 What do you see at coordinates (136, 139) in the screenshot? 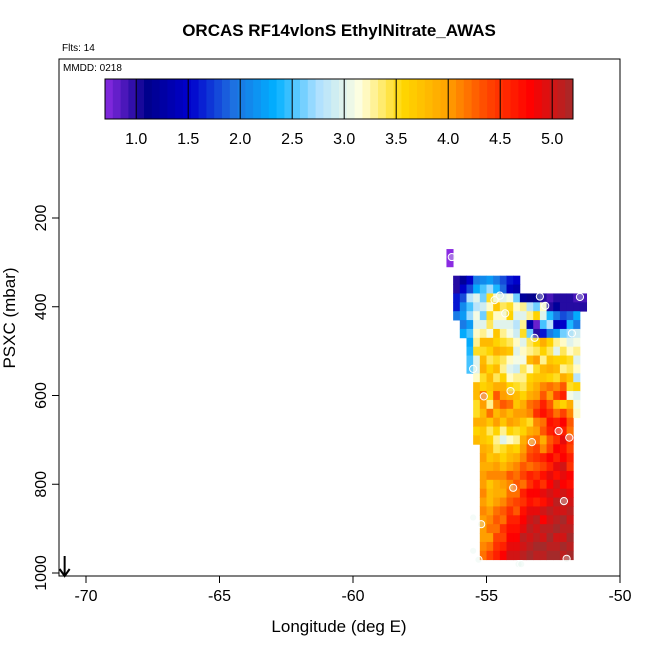
I see `colorbar-tick-label: 1.0` at bounding box center [136, 139].